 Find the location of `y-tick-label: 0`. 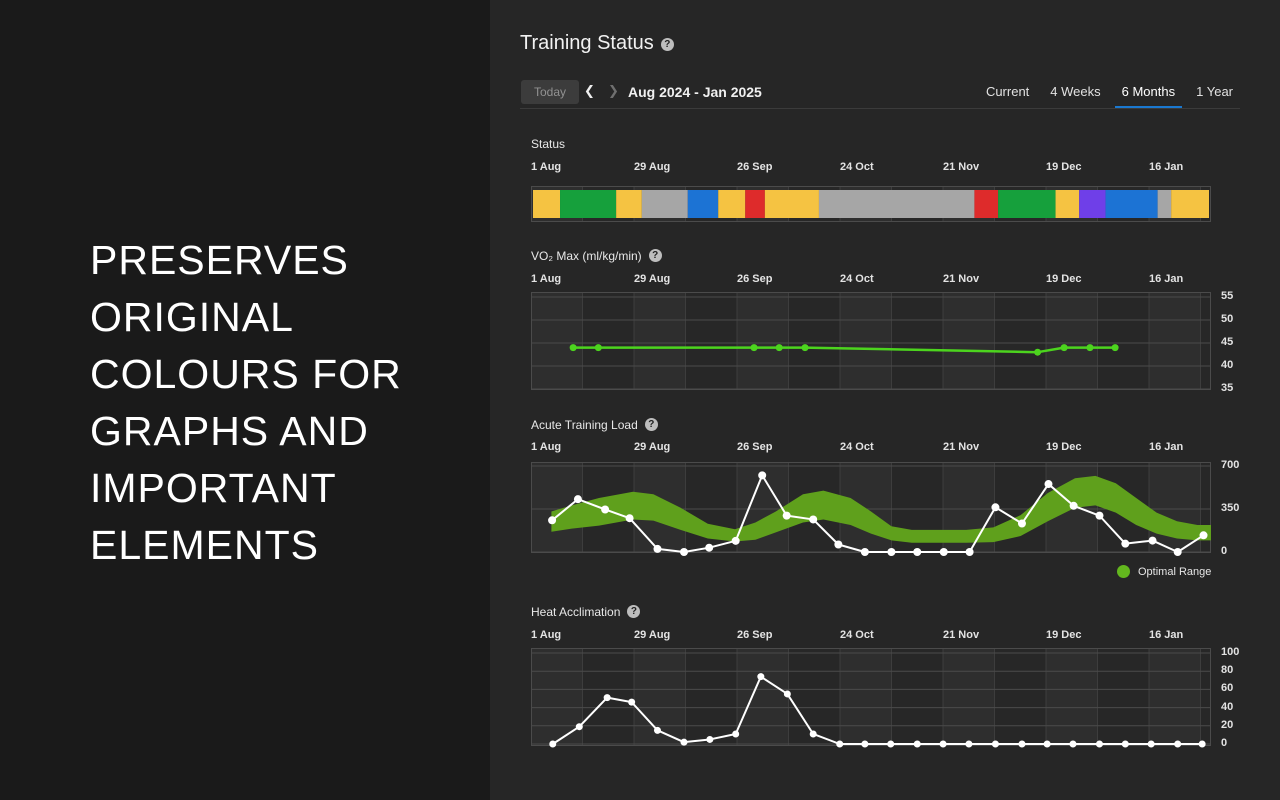

y-tick-label: 0 is located at coordinates (1224, 551).